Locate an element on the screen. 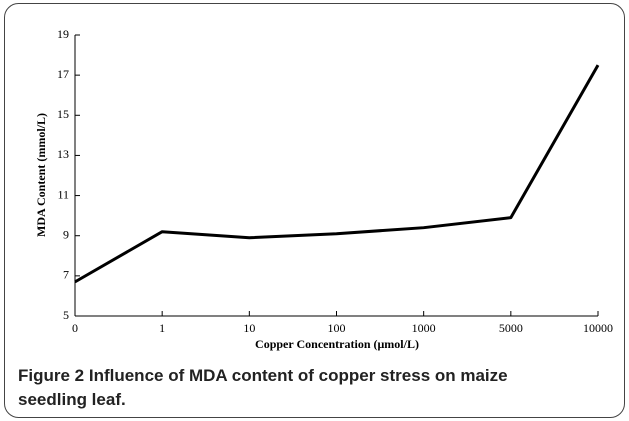  x-tick-label: 10 is located at coordinates (249, 328).